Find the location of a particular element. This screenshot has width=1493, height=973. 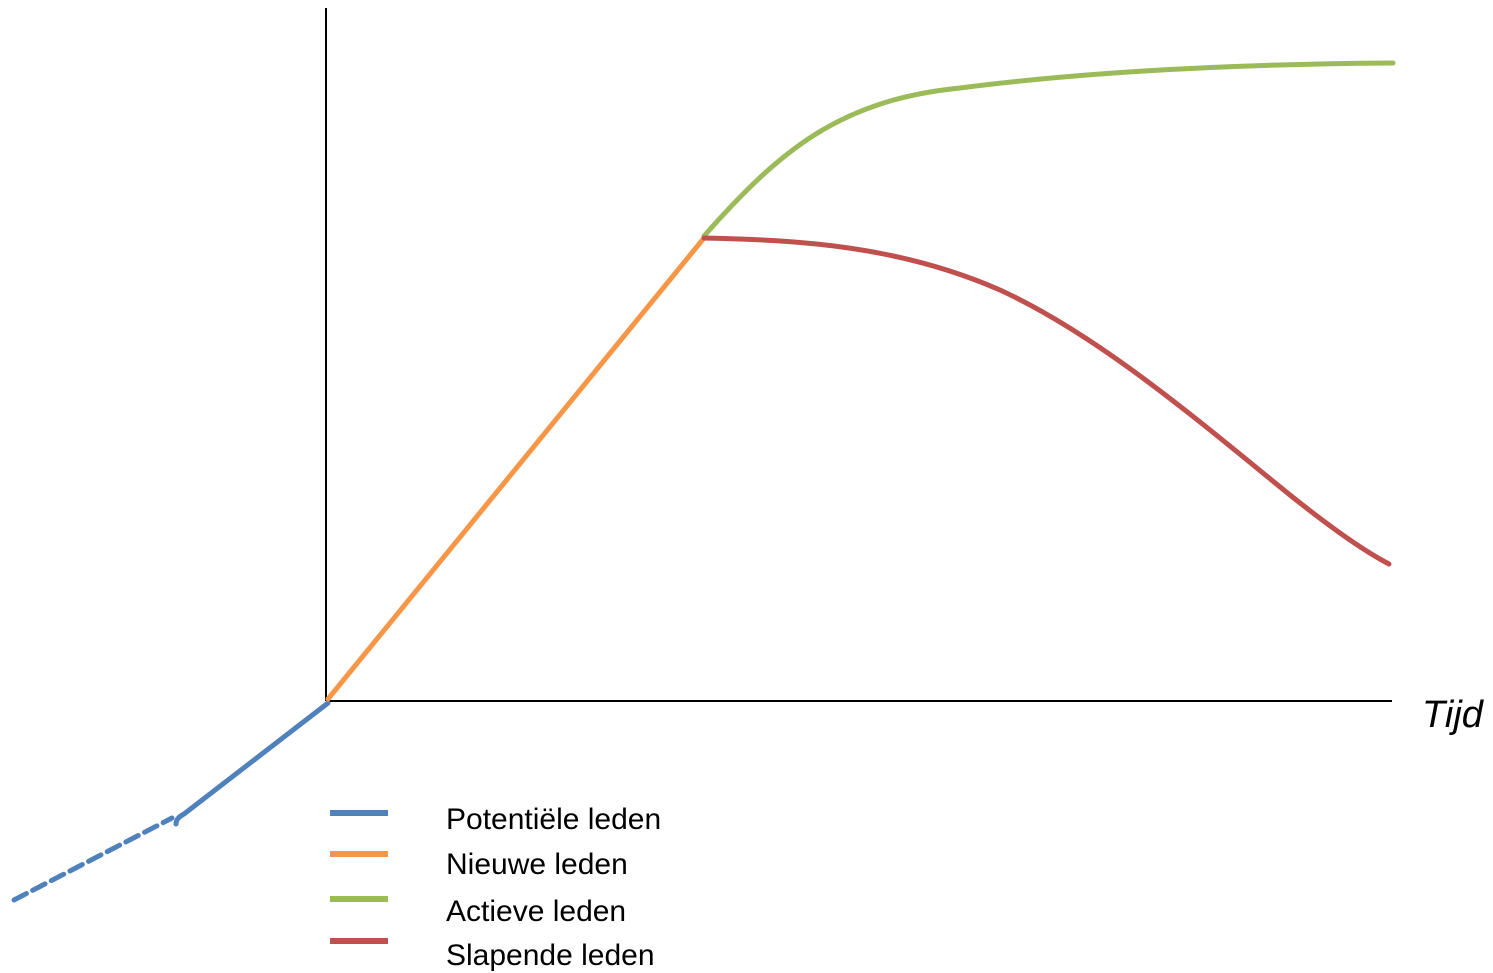

legend-label-potential: Potentiële leden is located at coordinates (553, 819).